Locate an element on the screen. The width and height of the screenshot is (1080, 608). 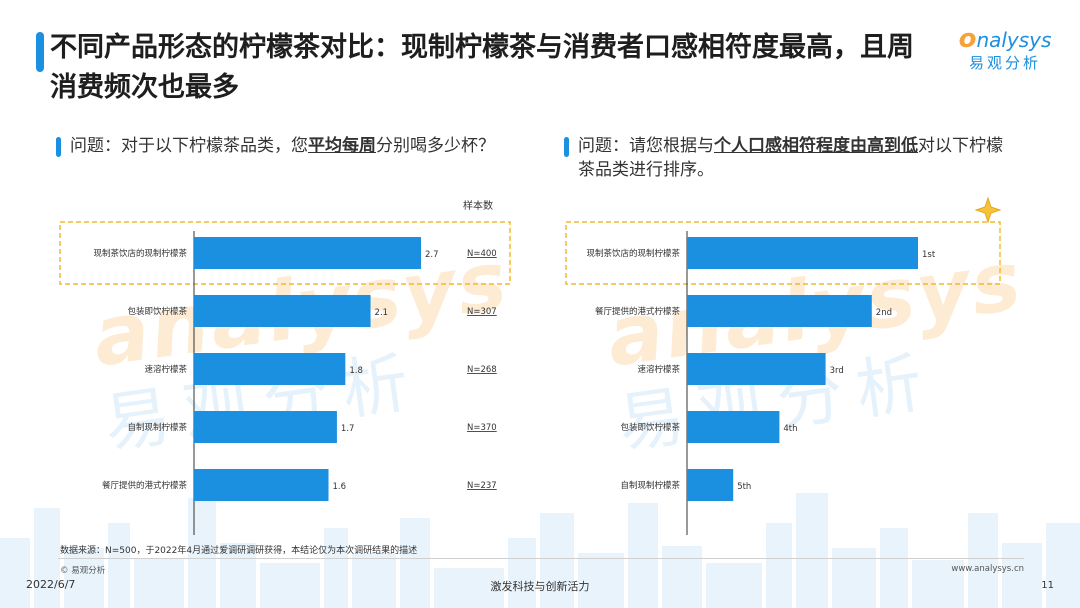
sparkle-star is located at coordinates (988, 210).